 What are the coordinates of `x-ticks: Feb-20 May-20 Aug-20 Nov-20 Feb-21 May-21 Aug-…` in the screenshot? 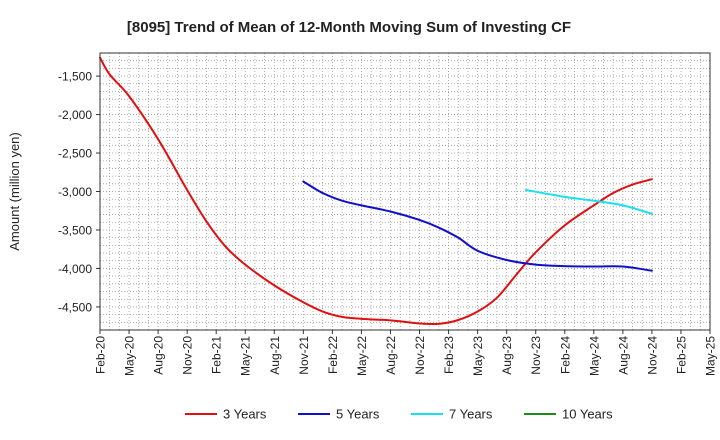 It's located at (406, 353).